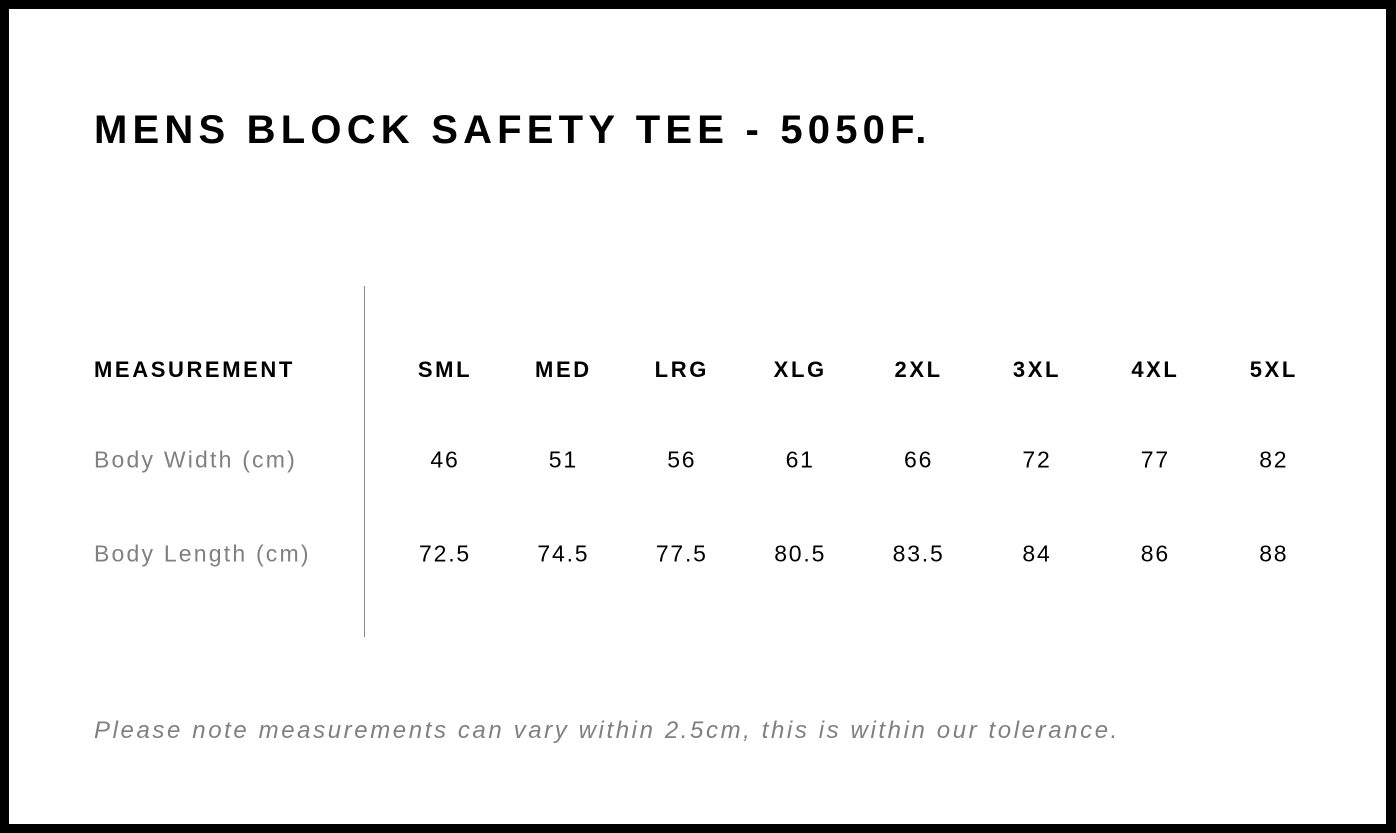  What do you see at coordinates (800, 369) in the screenshot?
I see `size-header: XLG` at bounding box center [800, 369].